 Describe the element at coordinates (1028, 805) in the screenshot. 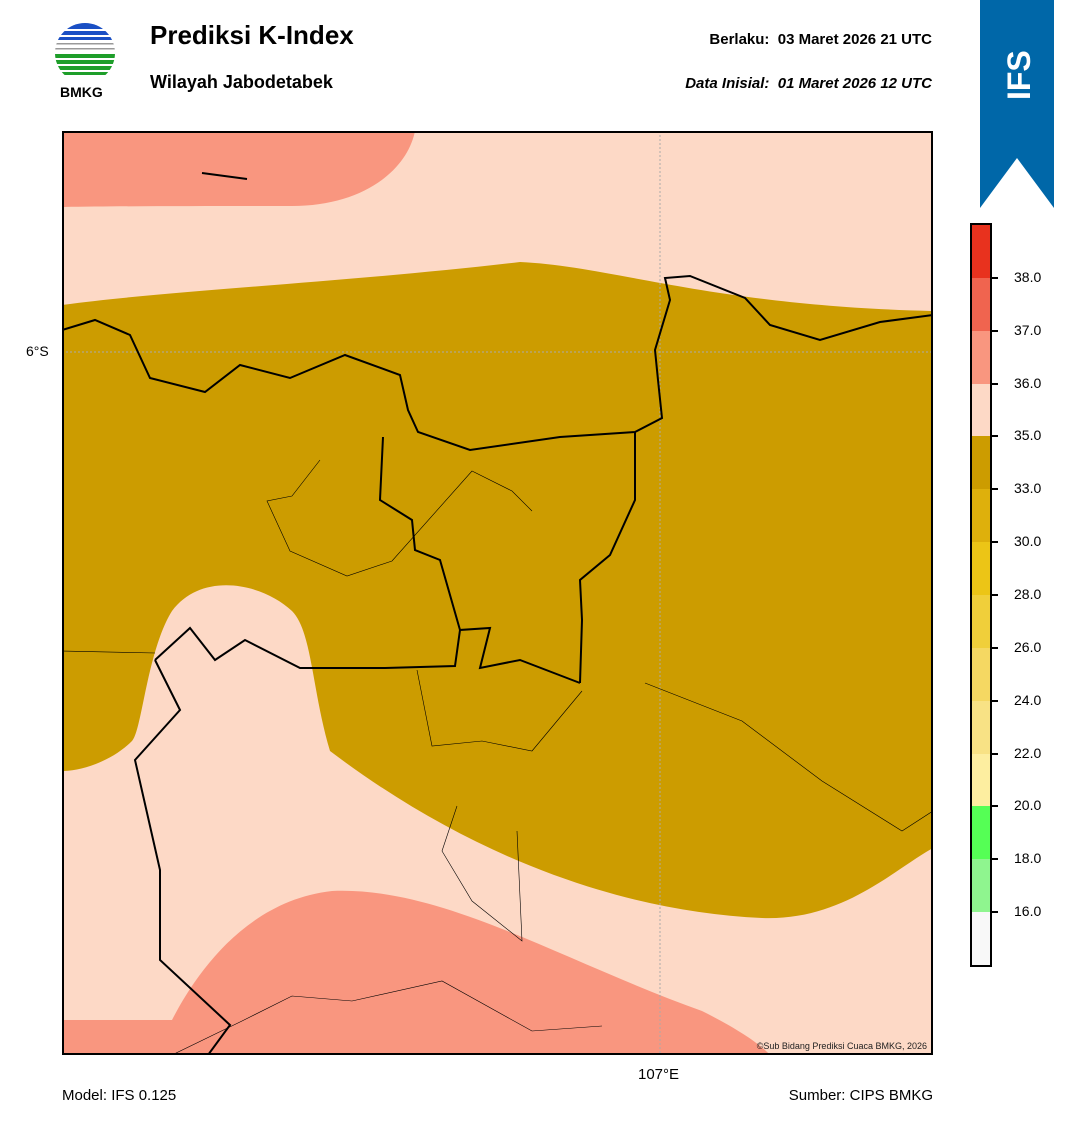

I see `colorbar-tick-label: 20.0` at that location.